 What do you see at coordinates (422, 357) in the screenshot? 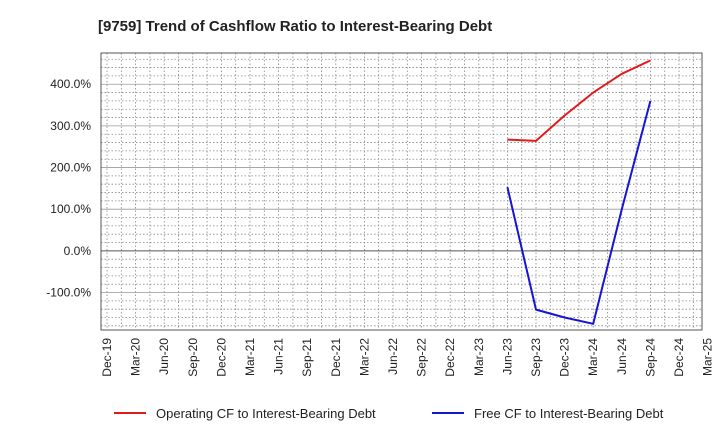
I see `x-tick-label: Sep-22` at bounding box center [422, 357].